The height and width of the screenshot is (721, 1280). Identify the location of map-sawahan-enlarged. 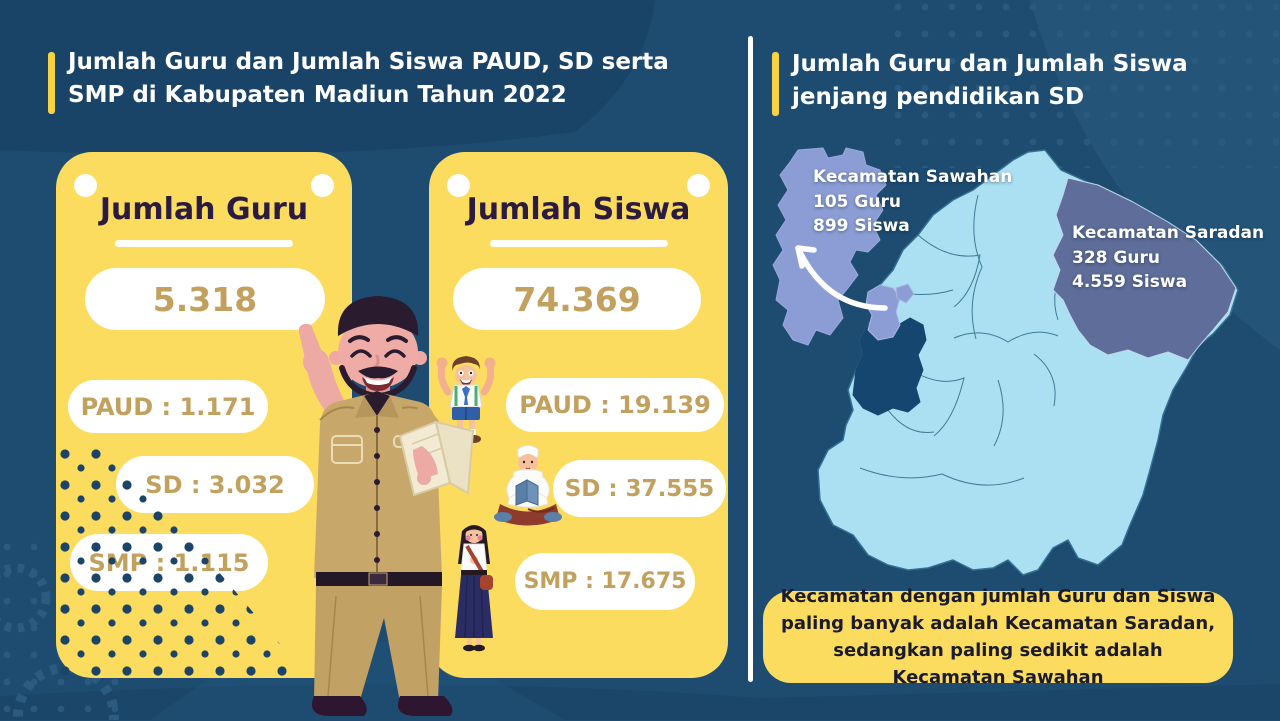
(829, 246).